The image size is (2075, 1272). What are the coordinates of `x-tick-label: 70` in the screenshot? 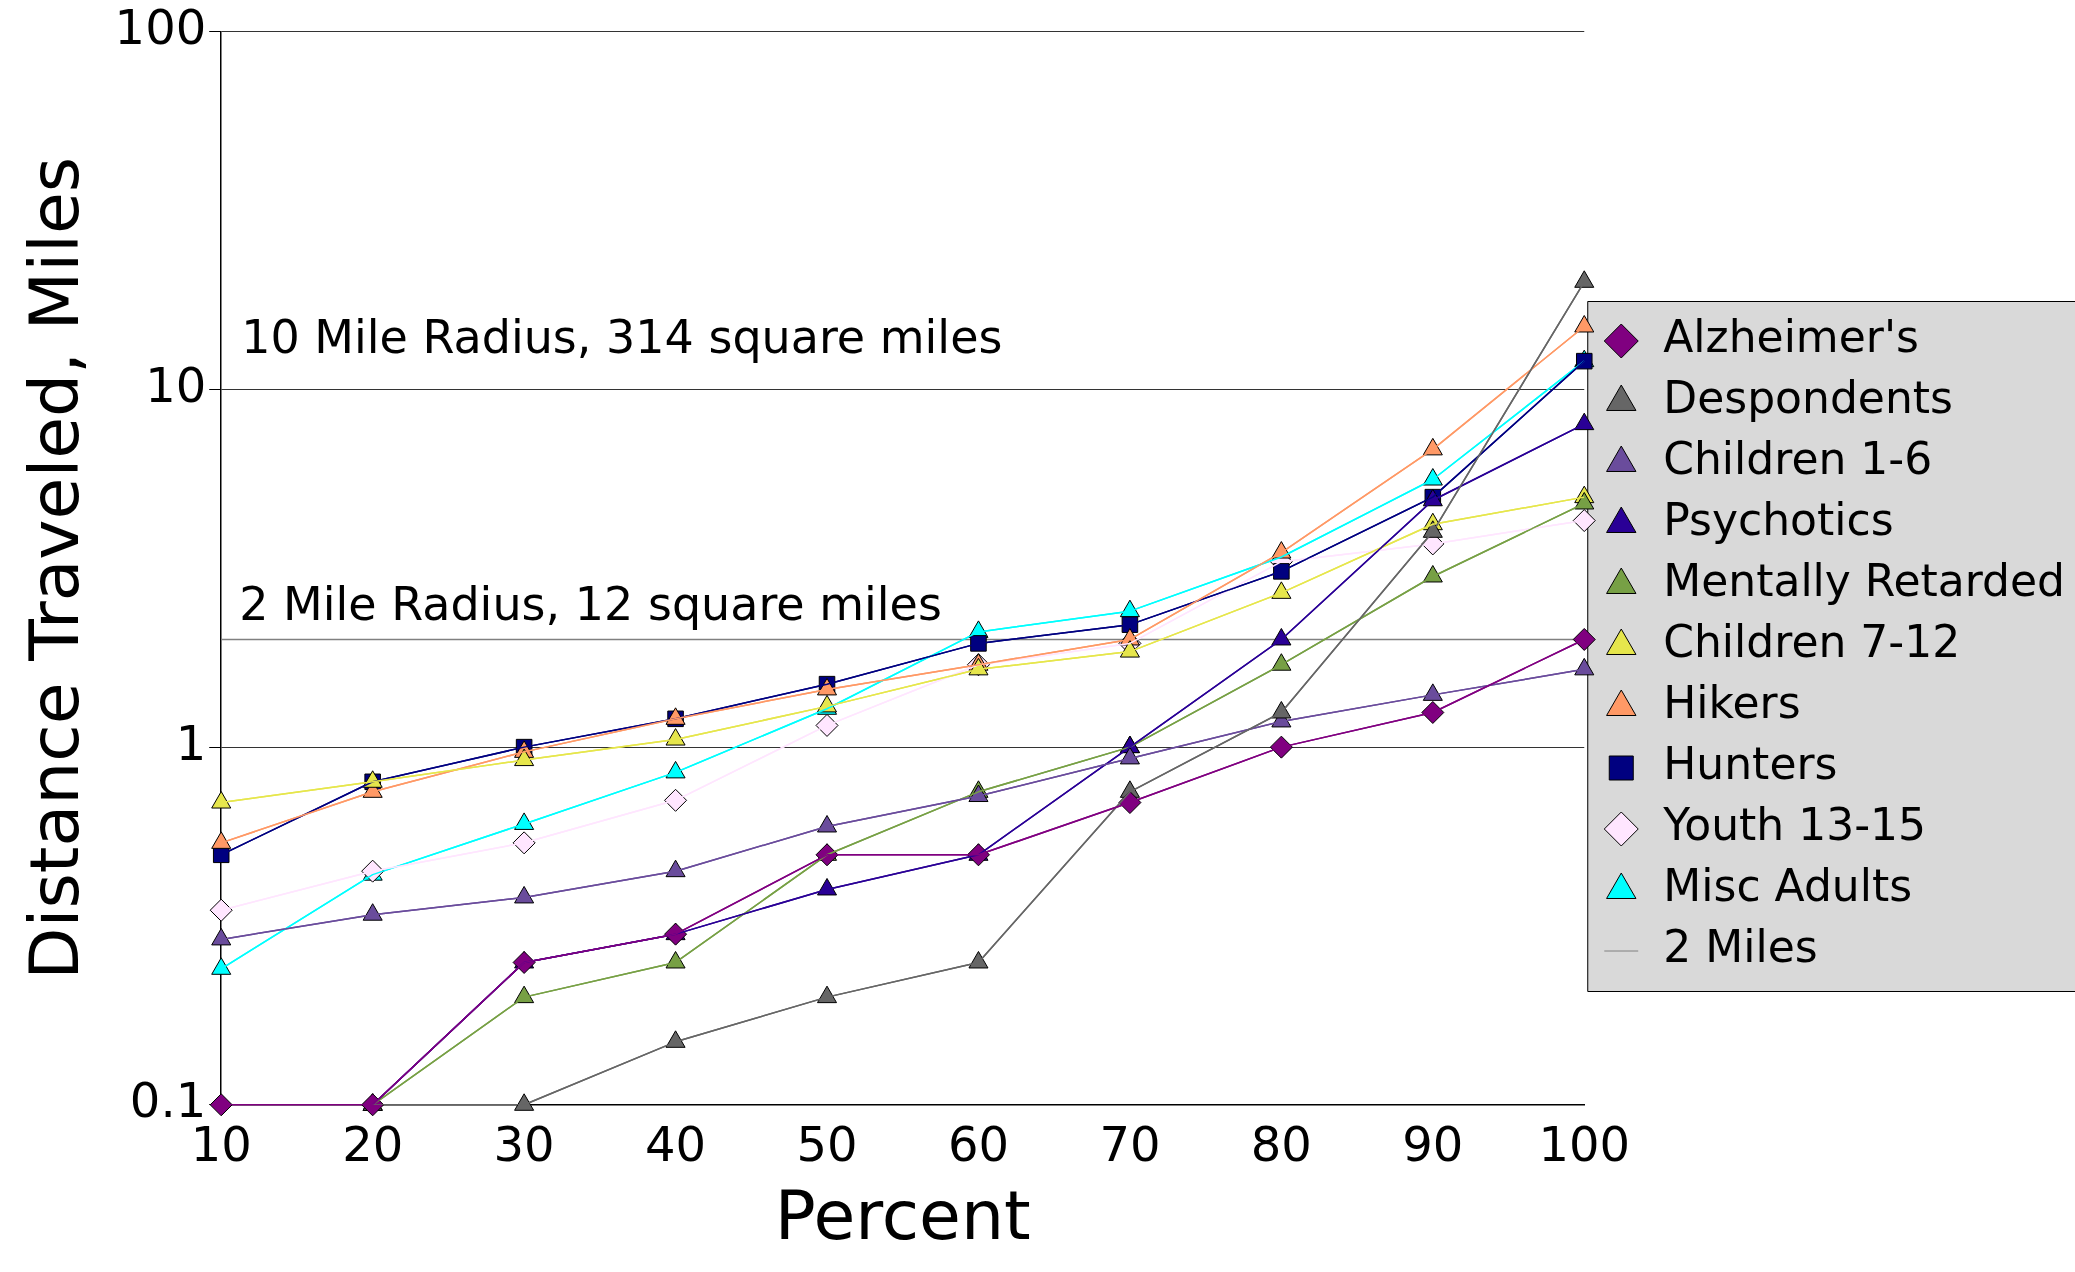 It's located at (1130, 1144).